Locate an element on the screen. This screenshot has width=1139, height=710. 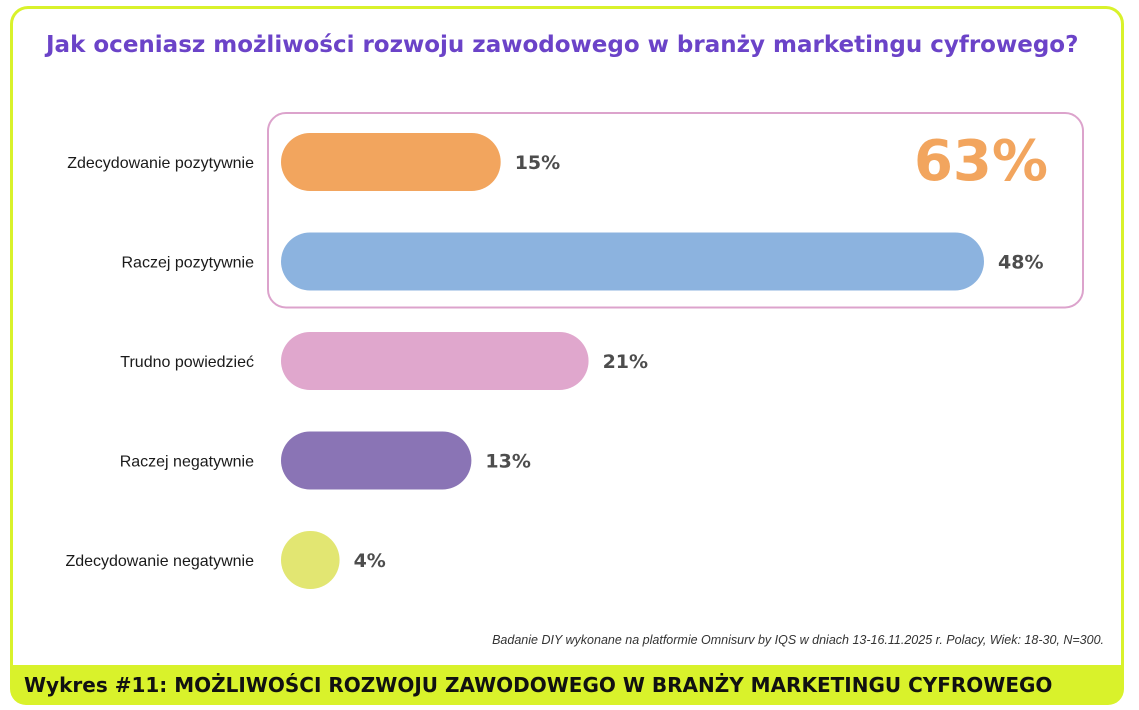
category-label: Trudno powiedzieć is located at coordinates (187, 362).